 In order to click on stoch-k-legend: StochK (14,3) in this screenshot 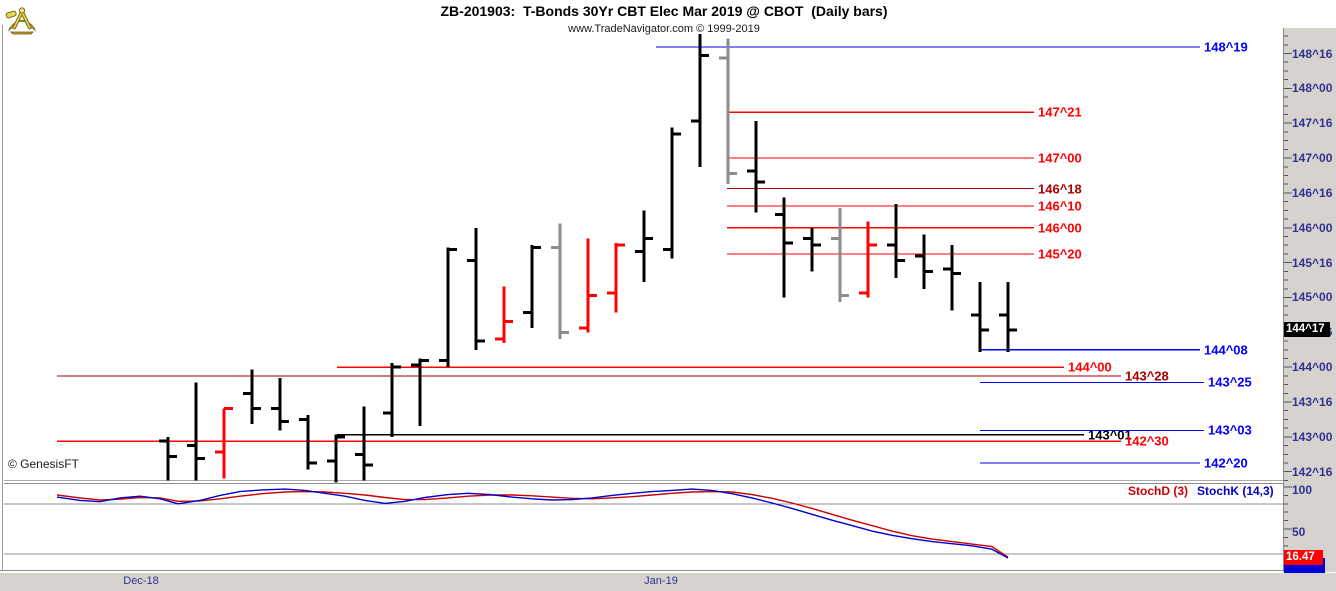, I will do `click(1235, 491)`.